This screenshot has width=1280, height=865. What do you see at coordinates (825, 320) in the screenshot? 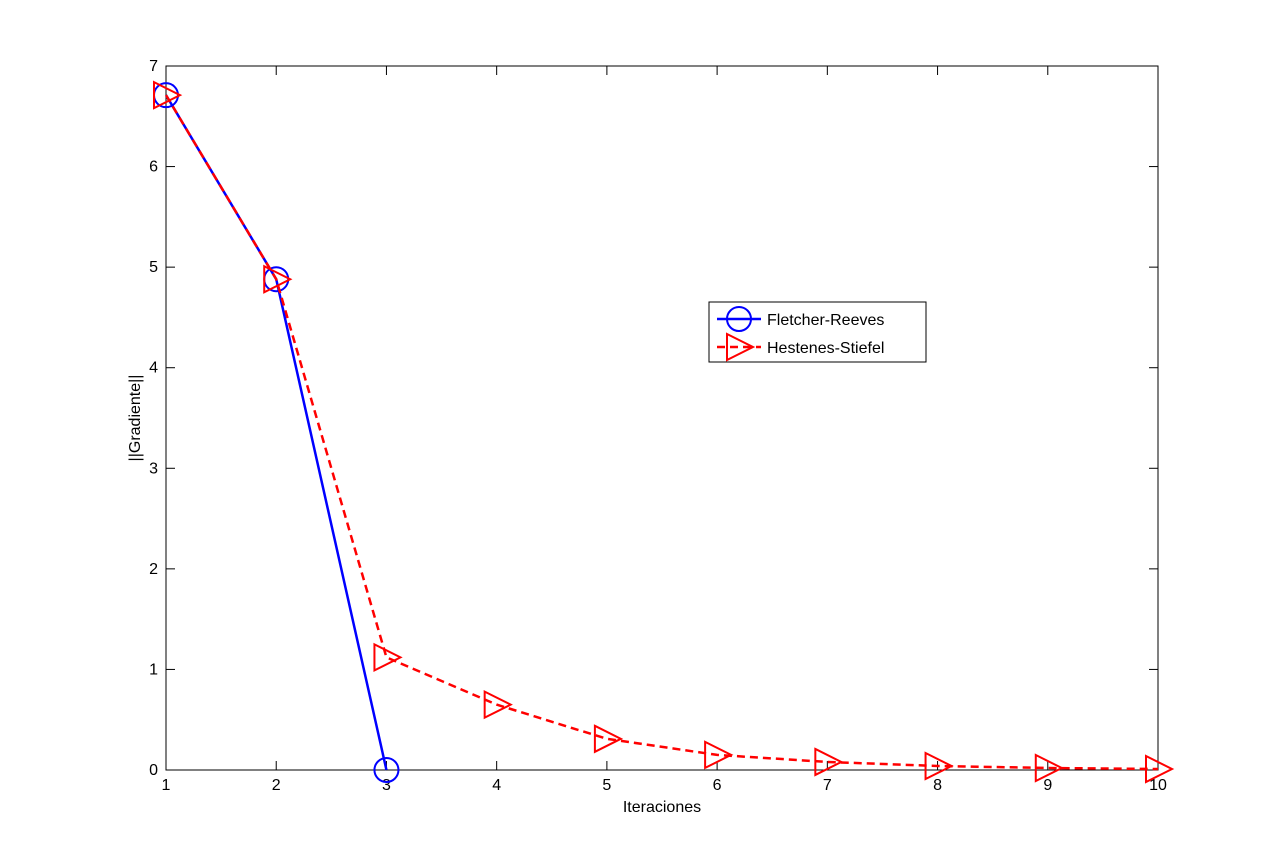
I see `legend-label: Fletcher-Reeves` at bounding box center [825, 320].